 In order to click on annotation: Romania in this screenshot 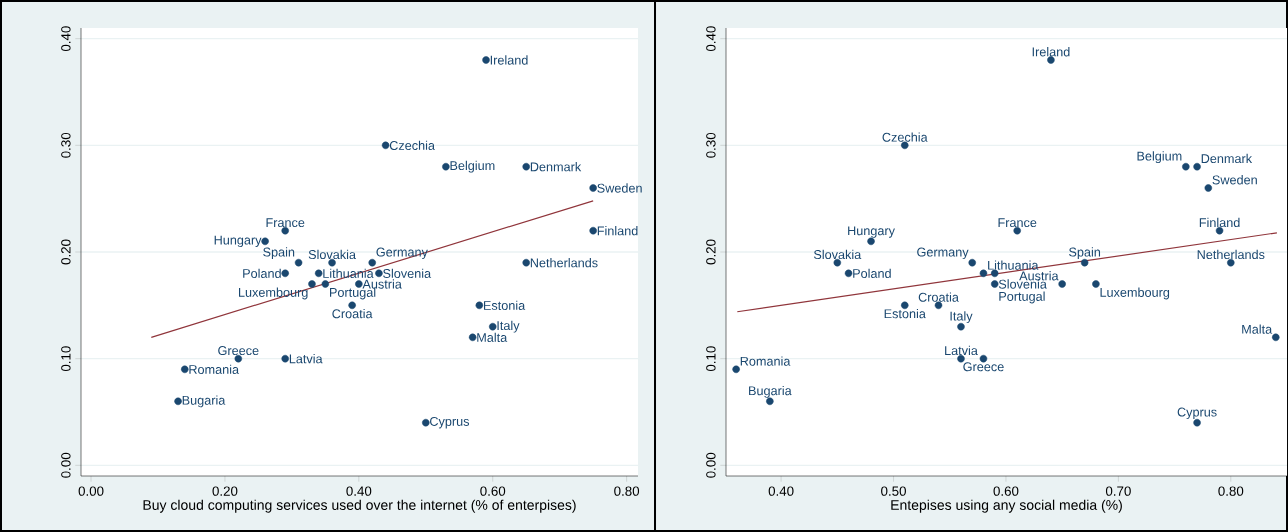, I will do `click(214, 369)`.